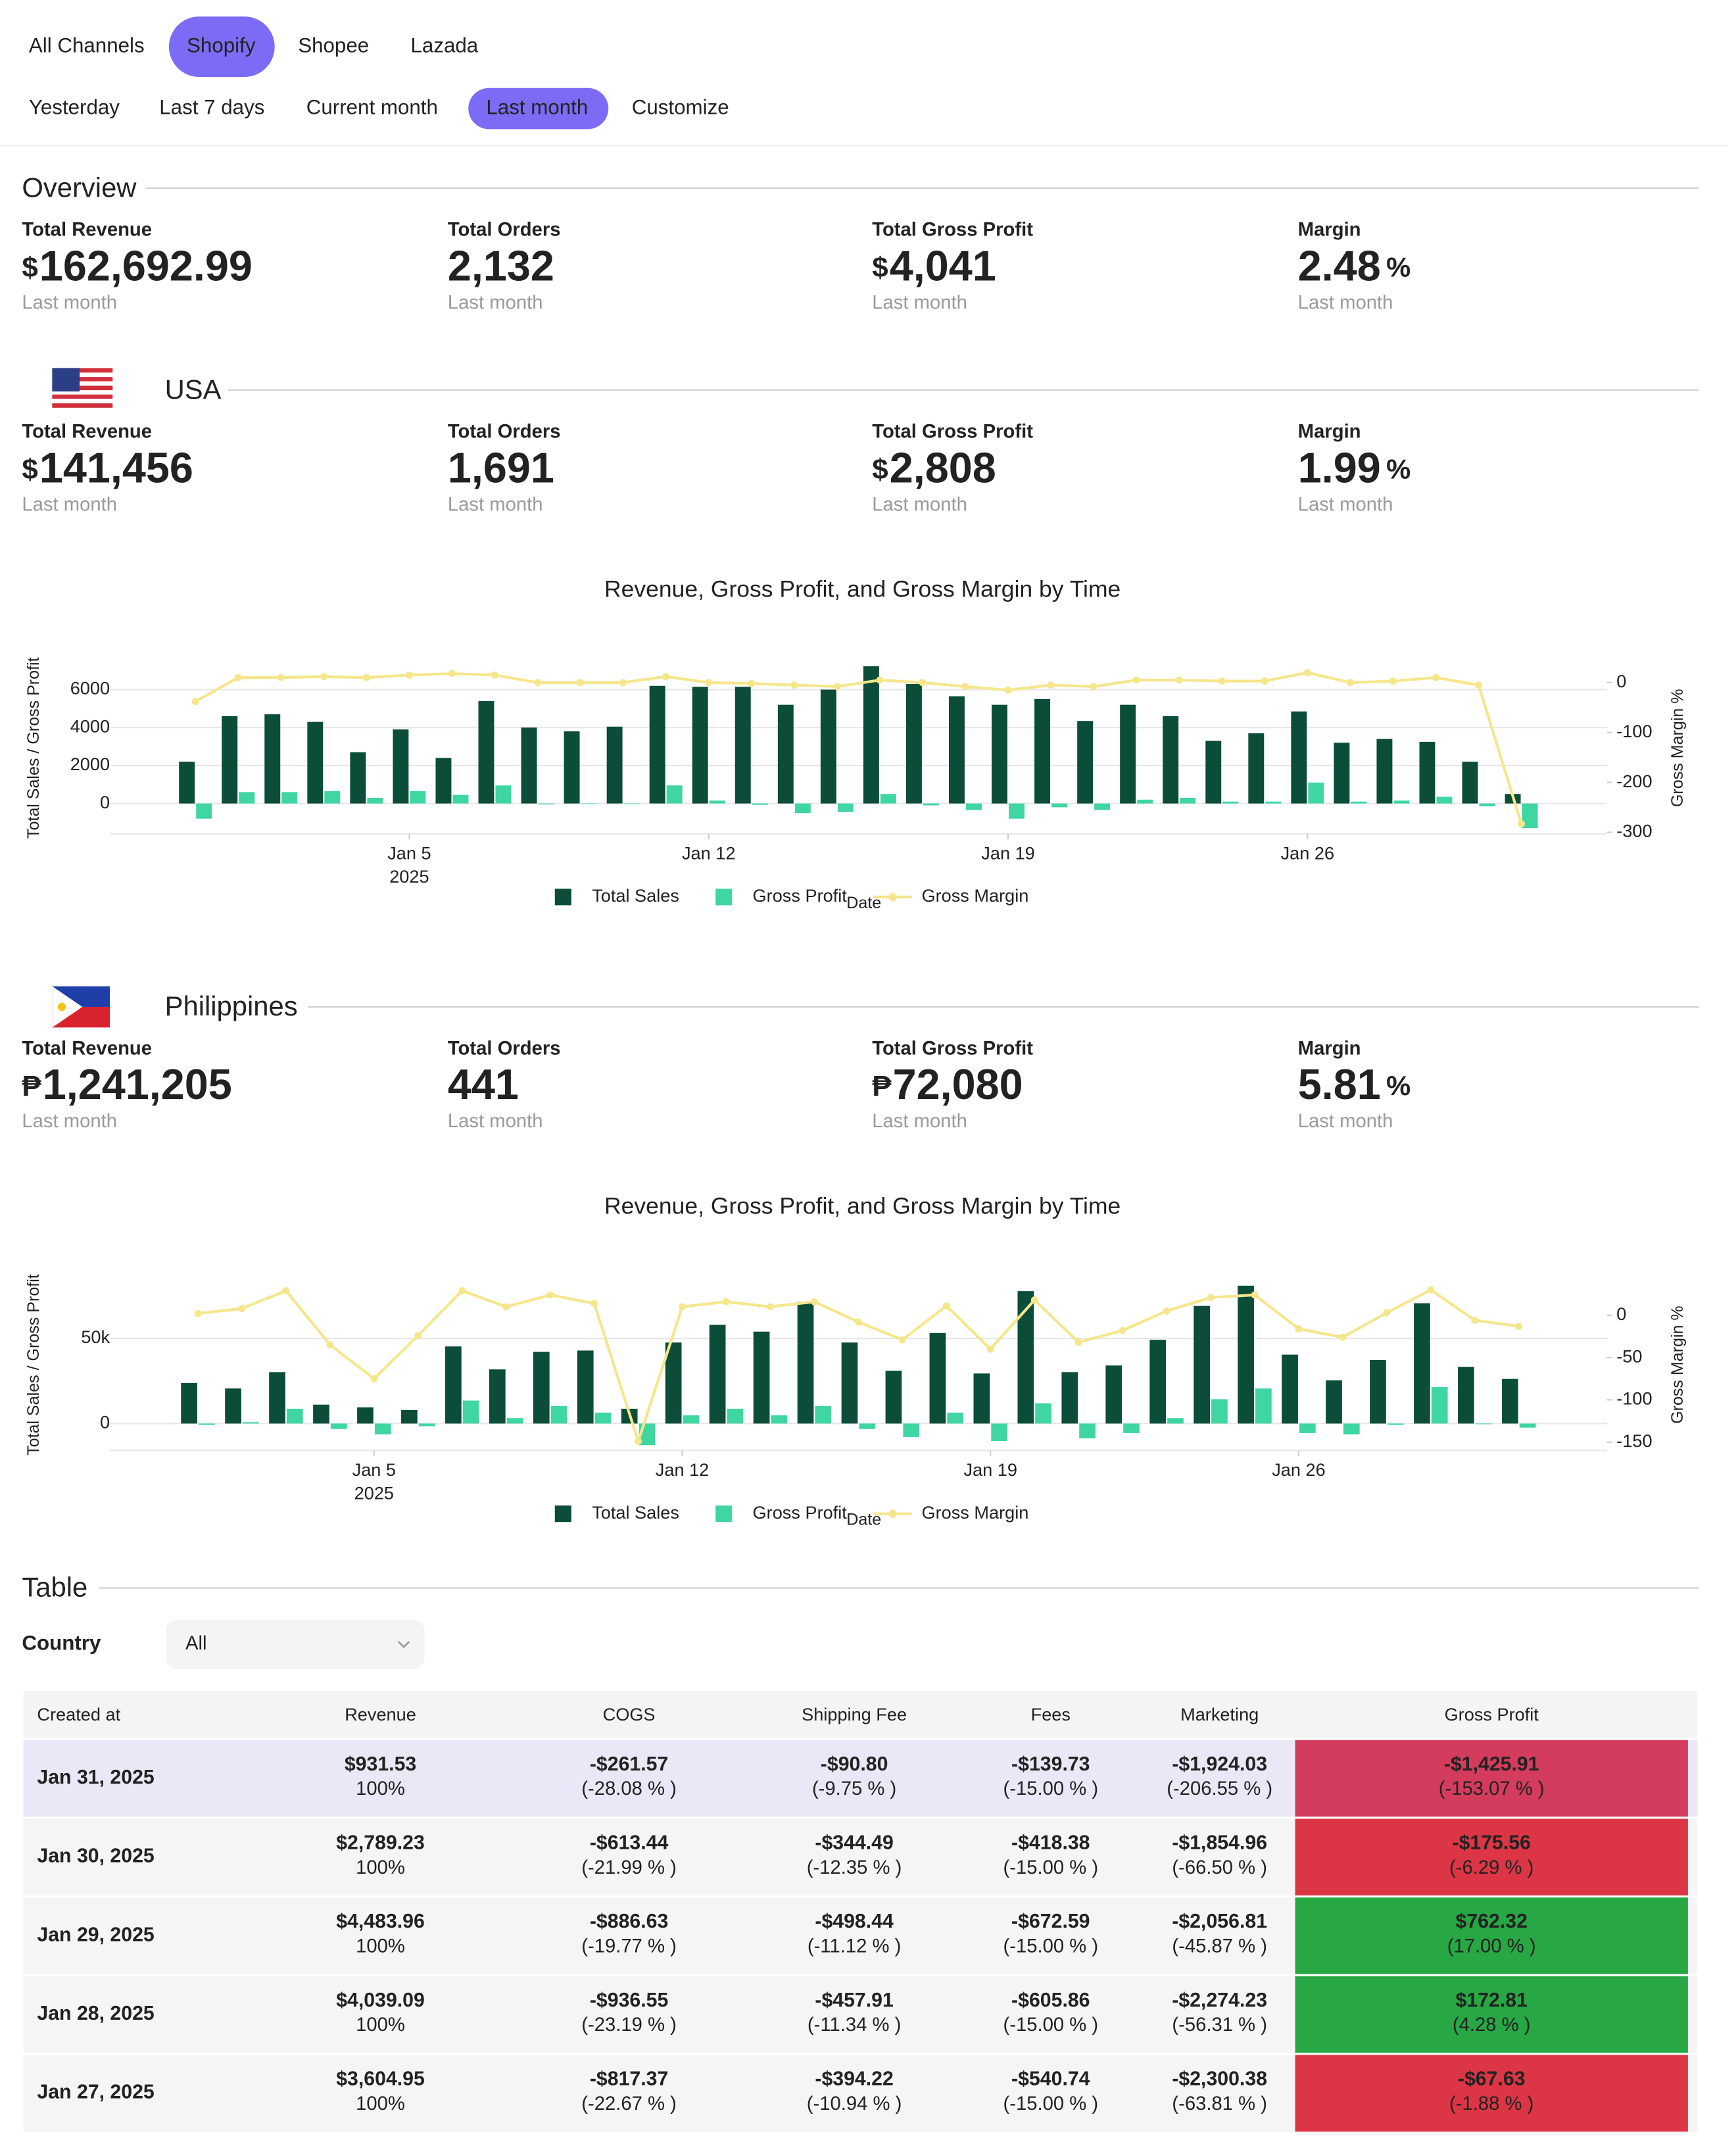 Image resolution: width=1736 pixels, height=2148 pixels. Describe the element at coordinates (629, 2025) in the screenshot. I see `cell-percent: (-23.19 % )` at that location.